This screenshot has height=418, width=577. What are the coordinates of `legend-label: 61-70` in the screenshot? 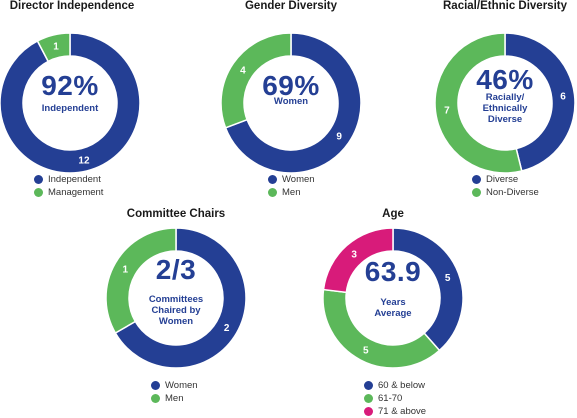 It's located at (390, 398).